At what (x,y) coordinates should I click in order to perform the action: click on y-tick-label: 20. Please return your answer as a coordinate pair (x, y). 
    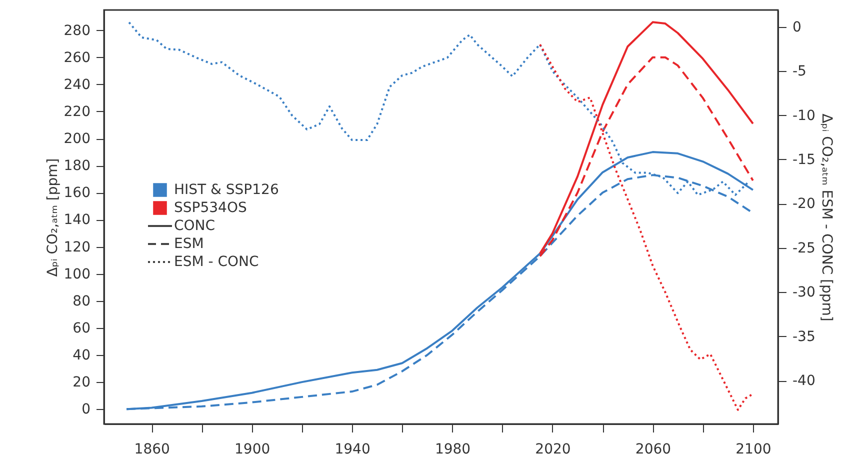
    Looking at the image, I should click on (81, 382).